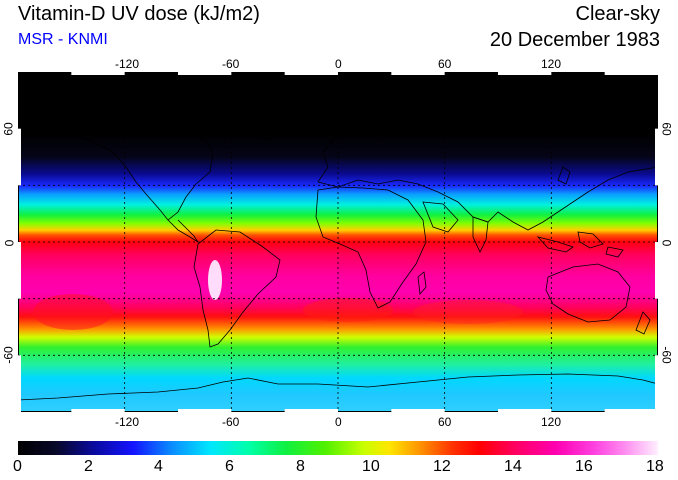 The image size is (678, 480). What do you see at coordinates (445, 64) in the screenshot?
I see `lon-tick-top-4: 60` at bounding box center [445, 64].